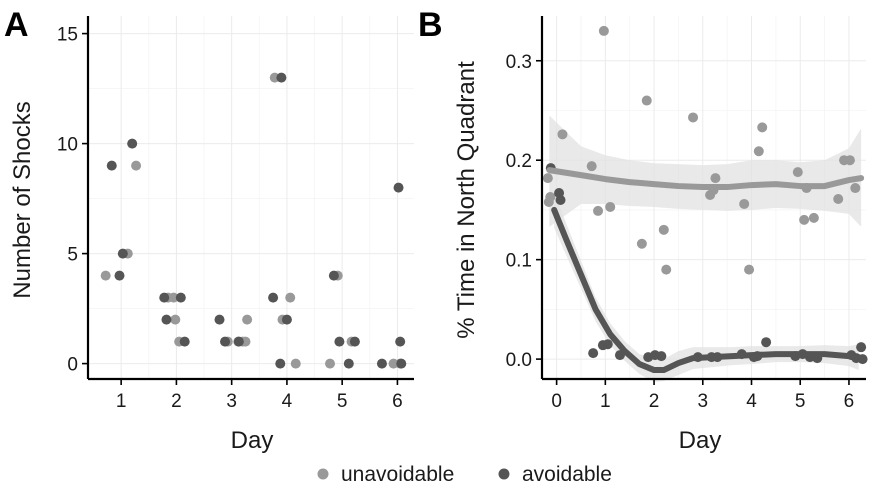 The width and height of the screenshot is (872, 492). I want to click on y-tick-label: 5, so click(72, 255).